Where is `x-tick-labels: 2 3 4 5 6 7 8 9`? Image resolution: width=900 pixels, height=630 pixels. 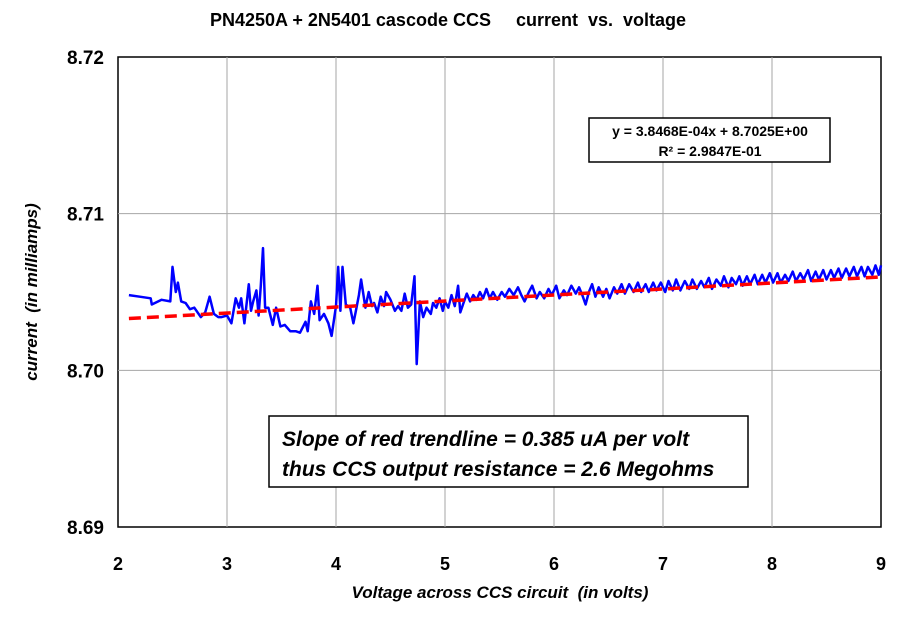
x-tick-labels: 2 3 4 5 6 7 8 9 is located at coordinates (499, 564).